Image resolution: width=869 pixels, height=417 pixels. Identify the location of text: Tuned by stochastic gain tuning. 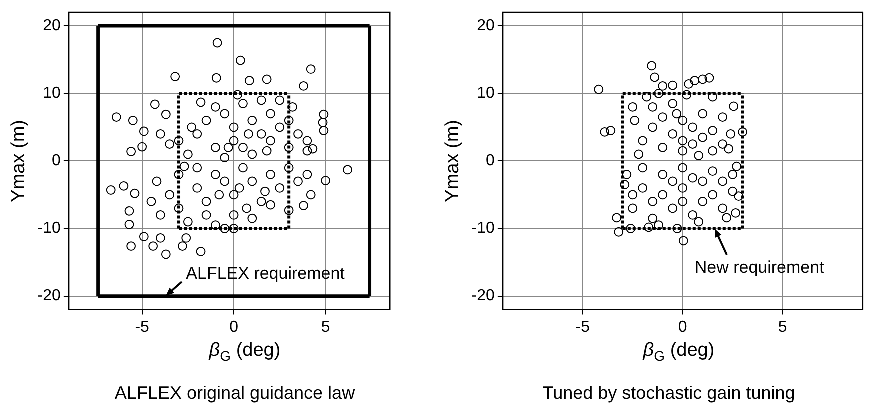
(669, 393).